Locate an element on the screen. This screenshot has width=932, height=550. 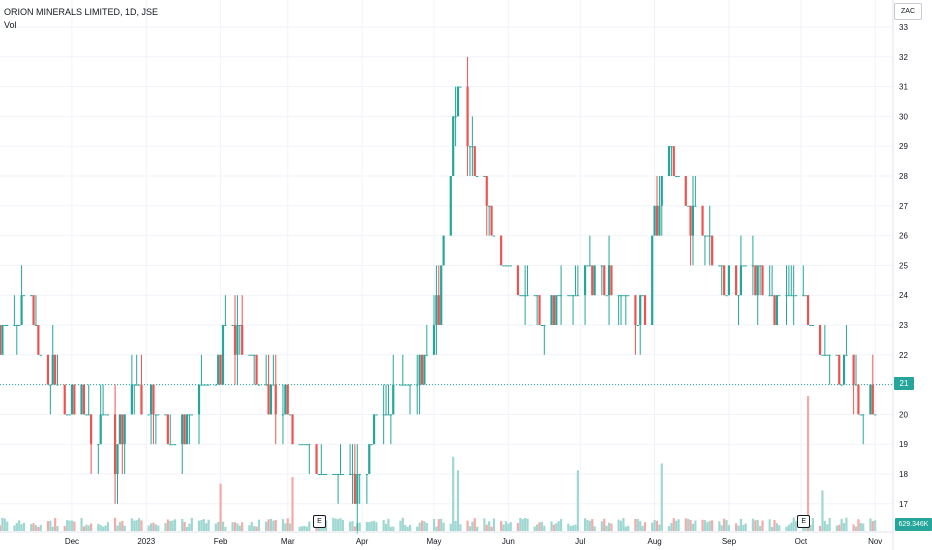
x-tick-label: 2023 is located at coordinates (146, 541).